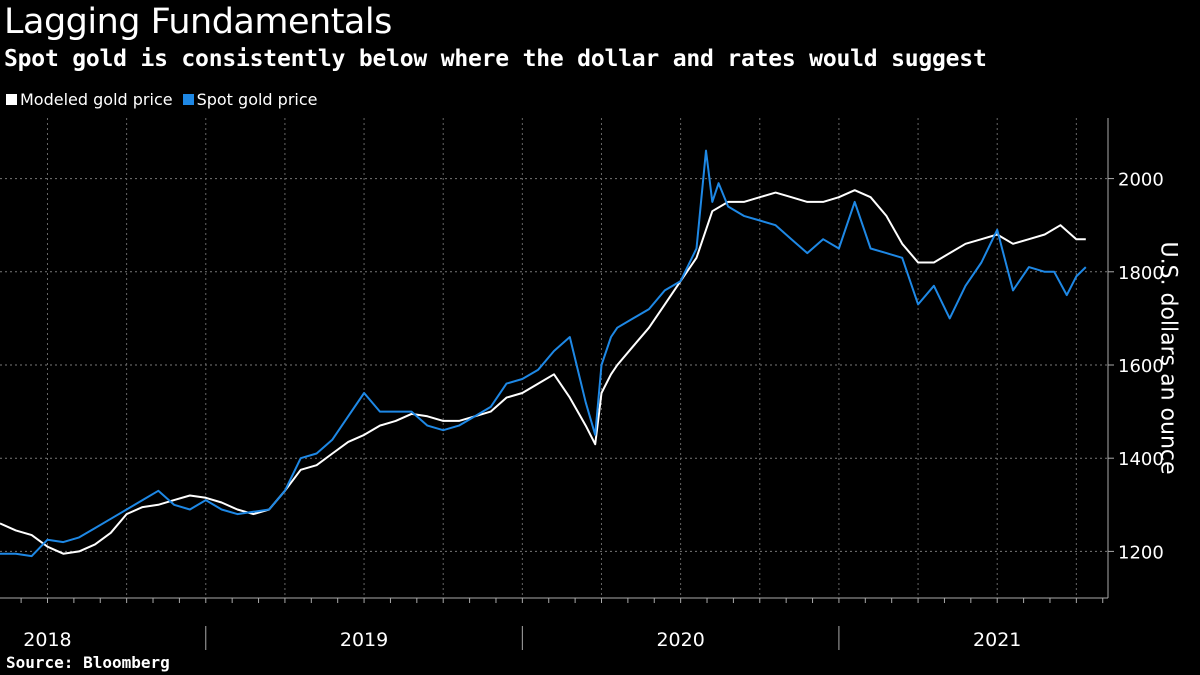  I want to click on x-tick-label: 2021, so click(997, 640).